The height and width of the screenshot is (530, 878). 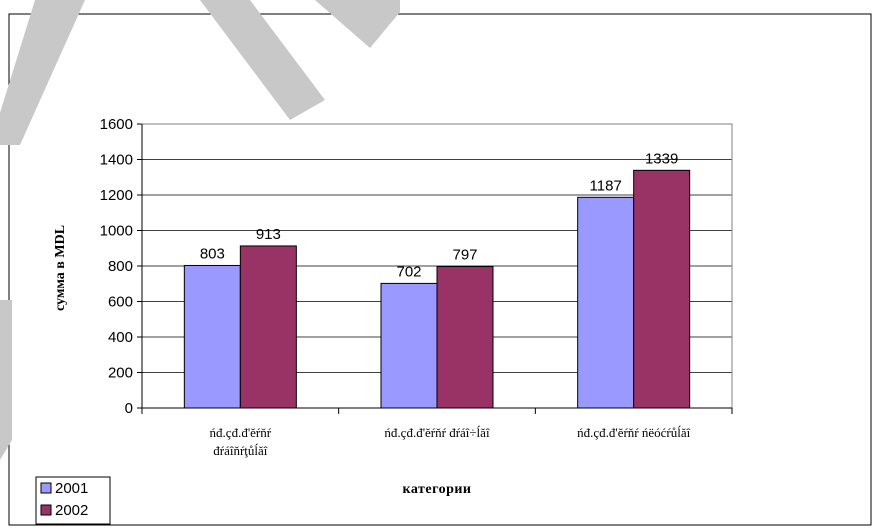 What do you see at coordinates (268, 234) in the screenshot?
I see `data-label: 913` at bounding box center [268, 234].